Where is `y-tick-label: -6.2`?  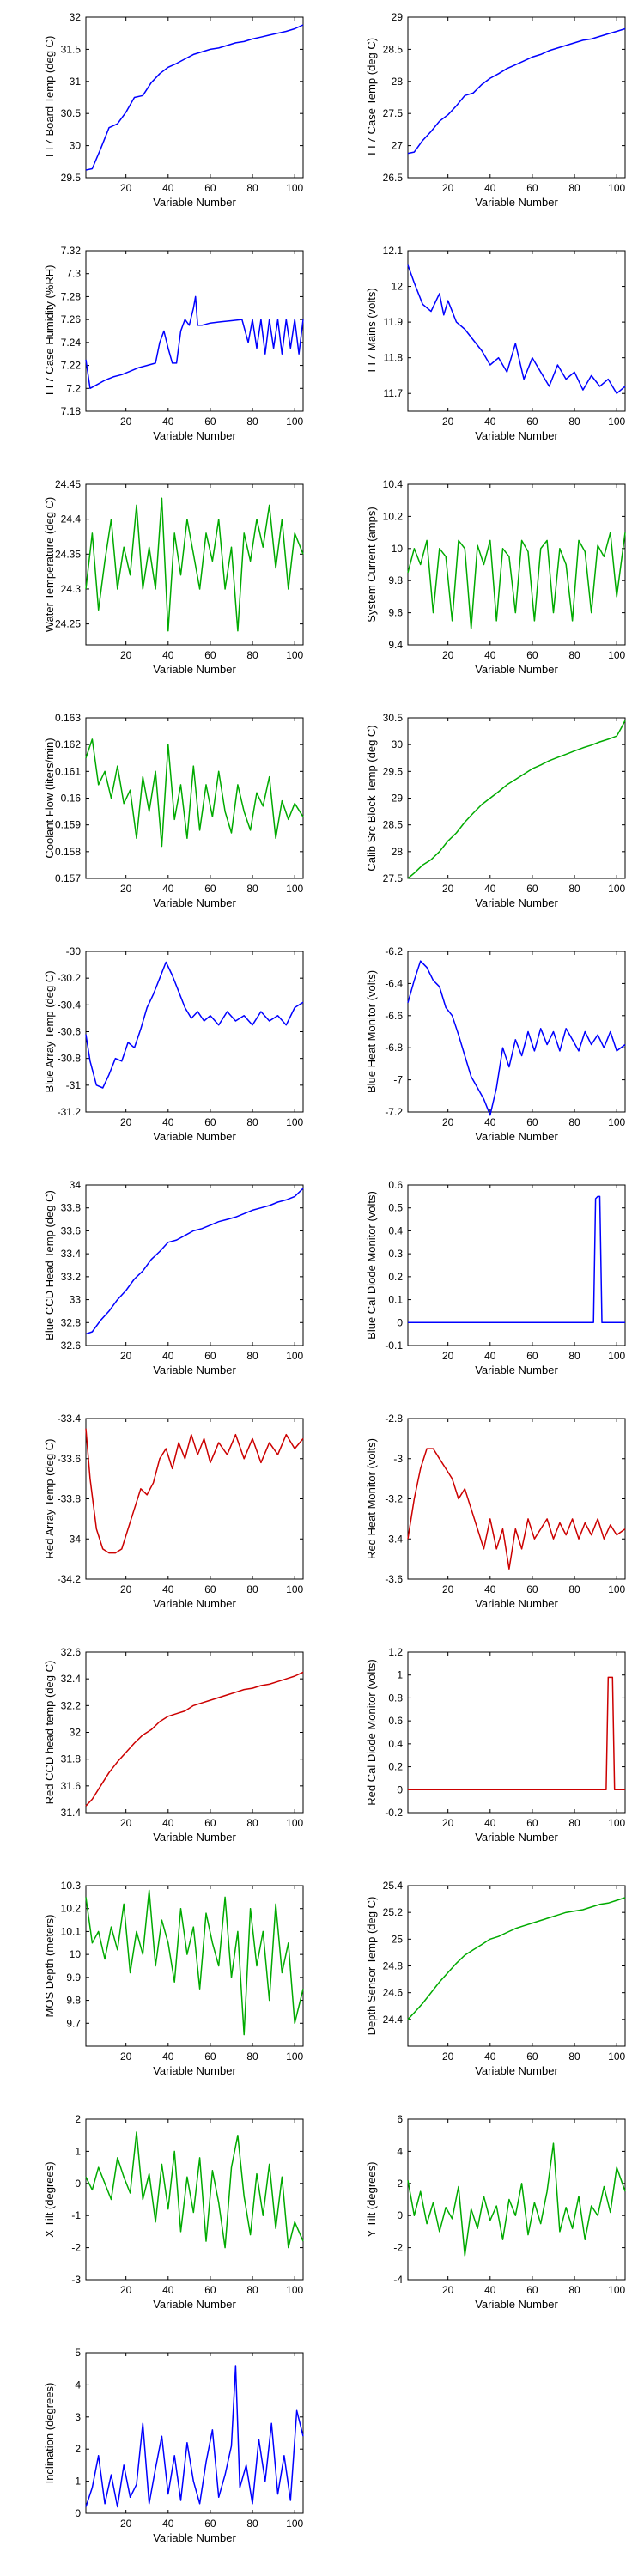
y-tick-label: -6.2 is located at coordinates (394, 951).